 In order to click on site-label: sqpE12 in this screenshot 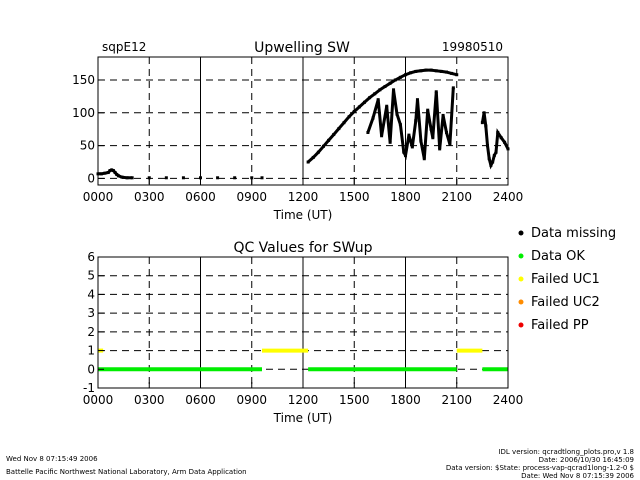, I will do `click(124, 47)`.